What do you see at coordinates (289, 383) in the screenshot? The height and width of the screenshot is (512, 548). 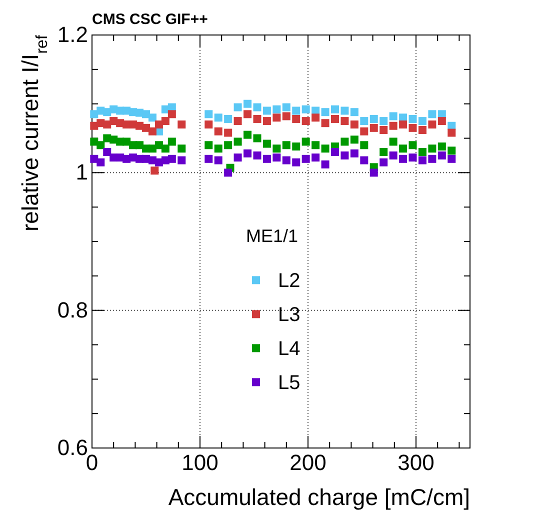 I see `legend-label: L5` at bounding box center [289, 383].